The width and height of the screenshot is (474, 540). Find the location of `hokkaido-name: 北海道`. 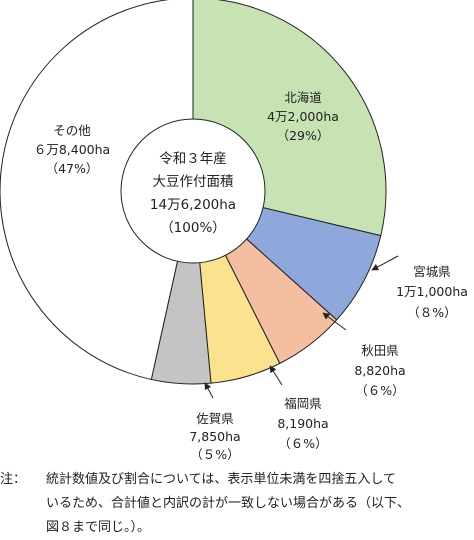

hokkaido-name: 北海道 is located at coordinates (303, 97).